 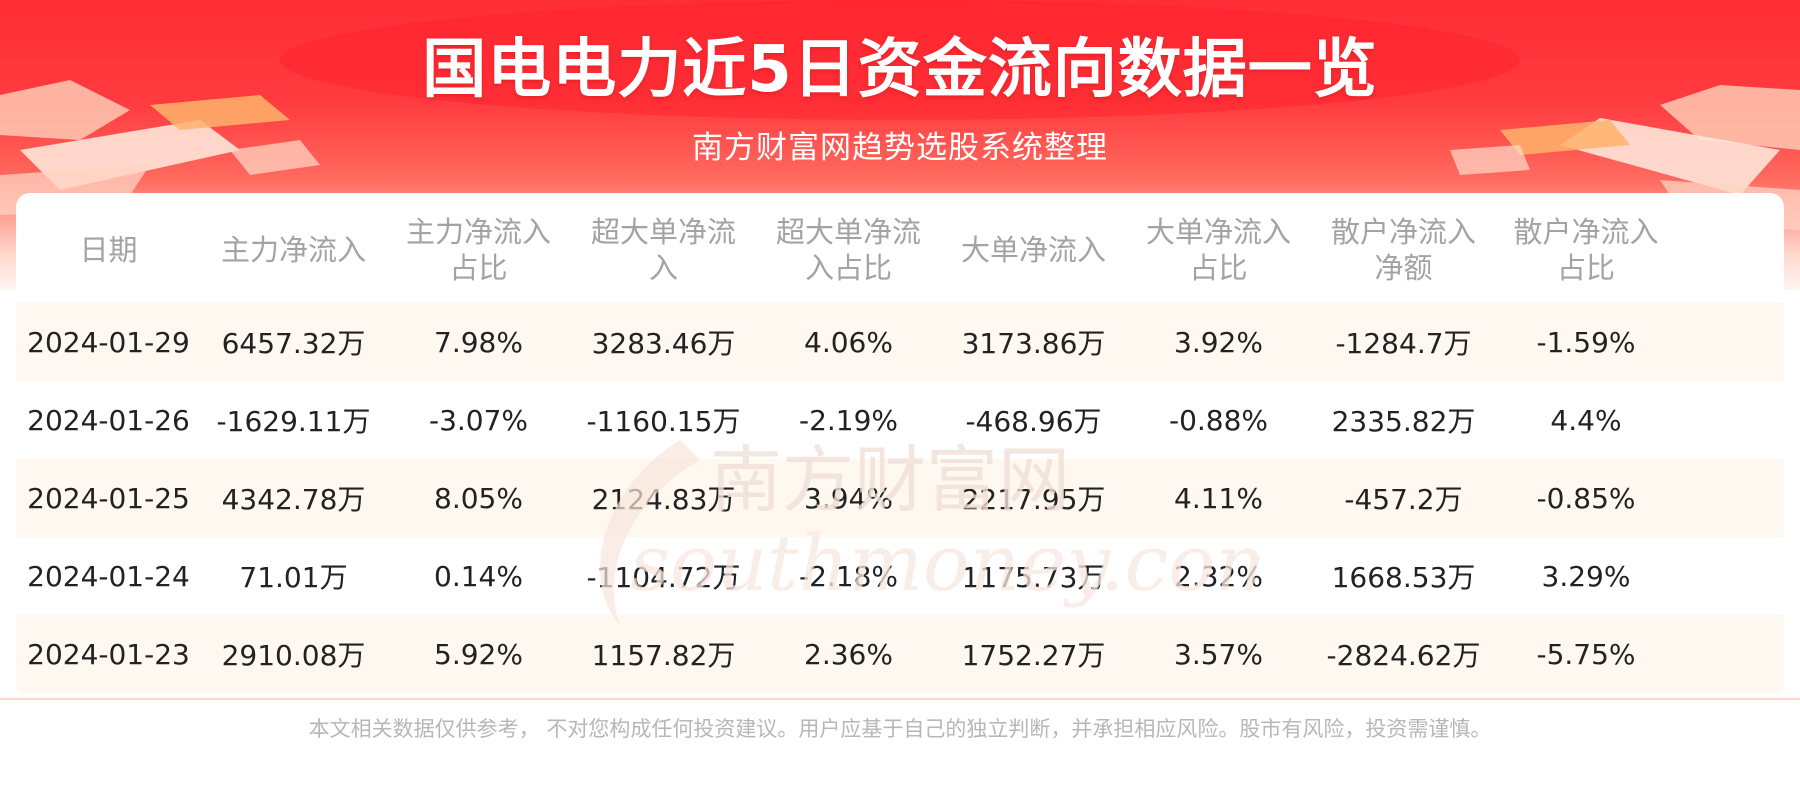 I want to click on cell-retail-inflow-net: 2335.82万, so click(x=1403, y=421).